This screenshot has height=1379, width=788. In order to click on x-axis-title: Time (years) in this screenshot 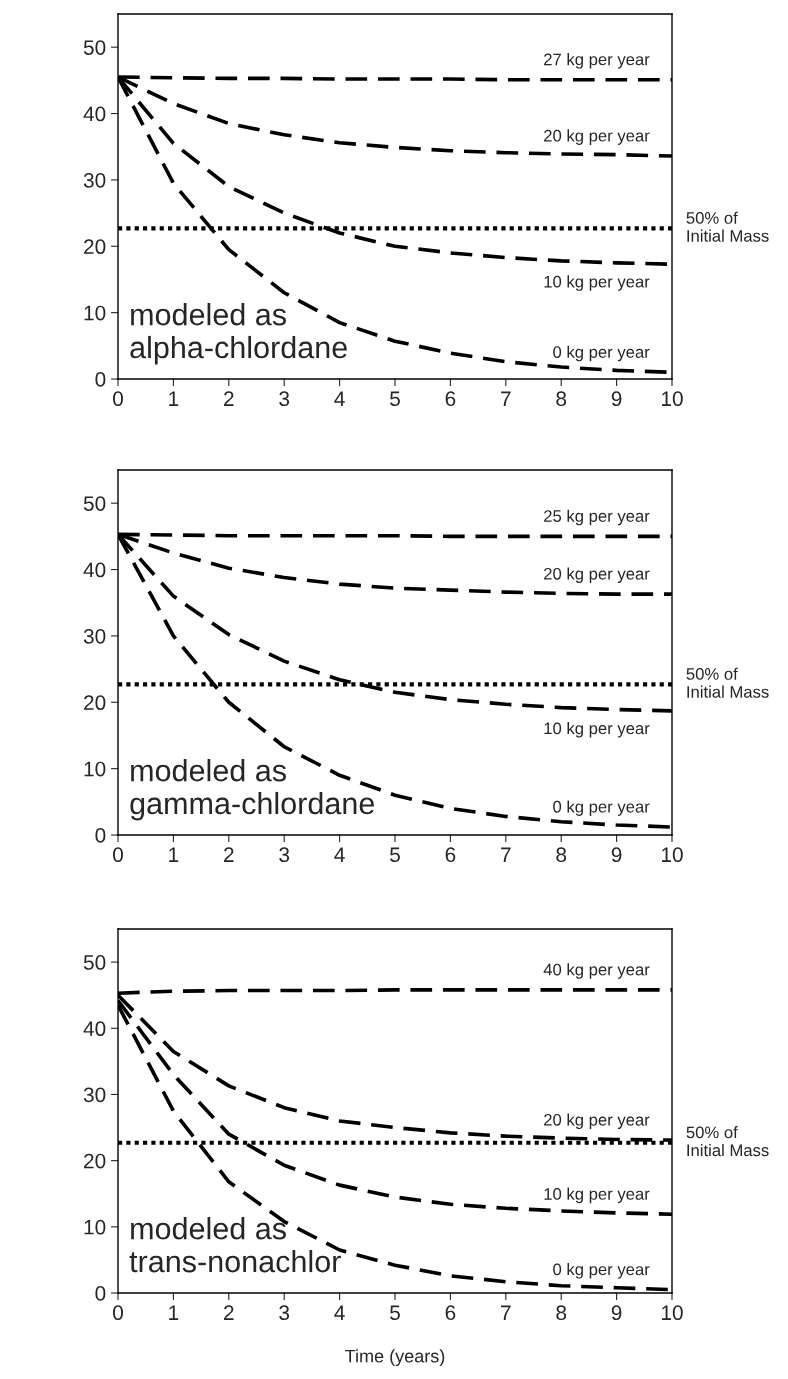, I will do `click(395, 1358)`.